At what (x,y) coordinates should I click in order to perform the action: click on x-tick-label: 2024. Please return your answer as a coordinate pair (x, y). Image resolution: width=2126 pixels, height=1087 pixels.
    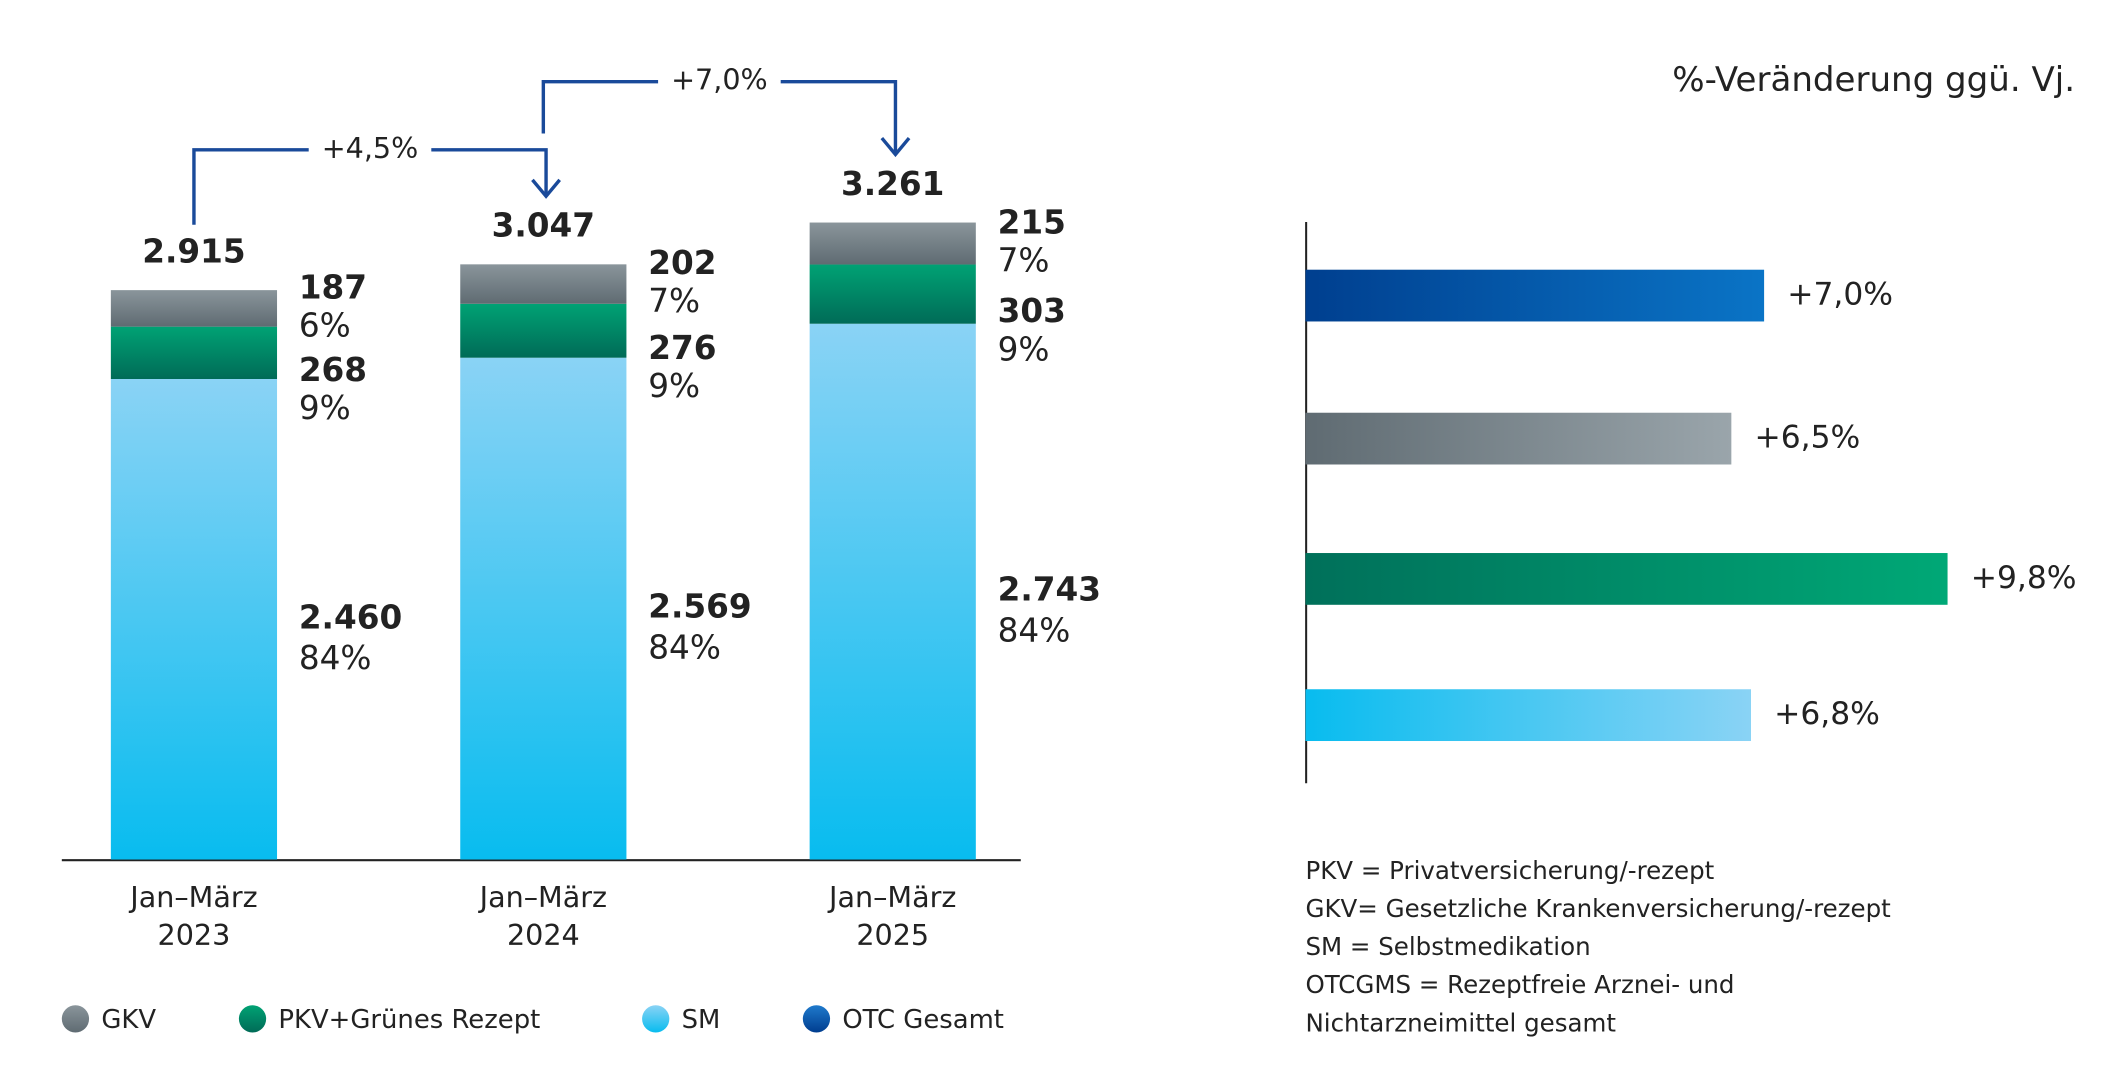
    Looking at the image, I should click on (543, 935).